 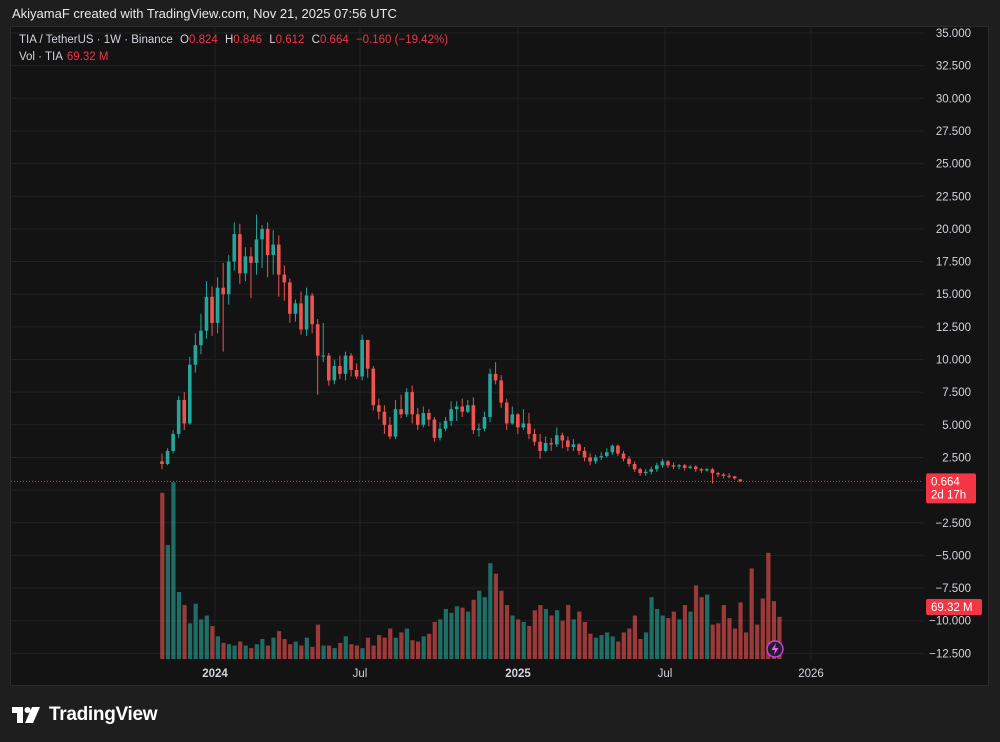 What do you see at coordinates (952, 608) in the screenshot?
I see `volume-axis-label: 69.32 M` at bounding box center [952, 608].